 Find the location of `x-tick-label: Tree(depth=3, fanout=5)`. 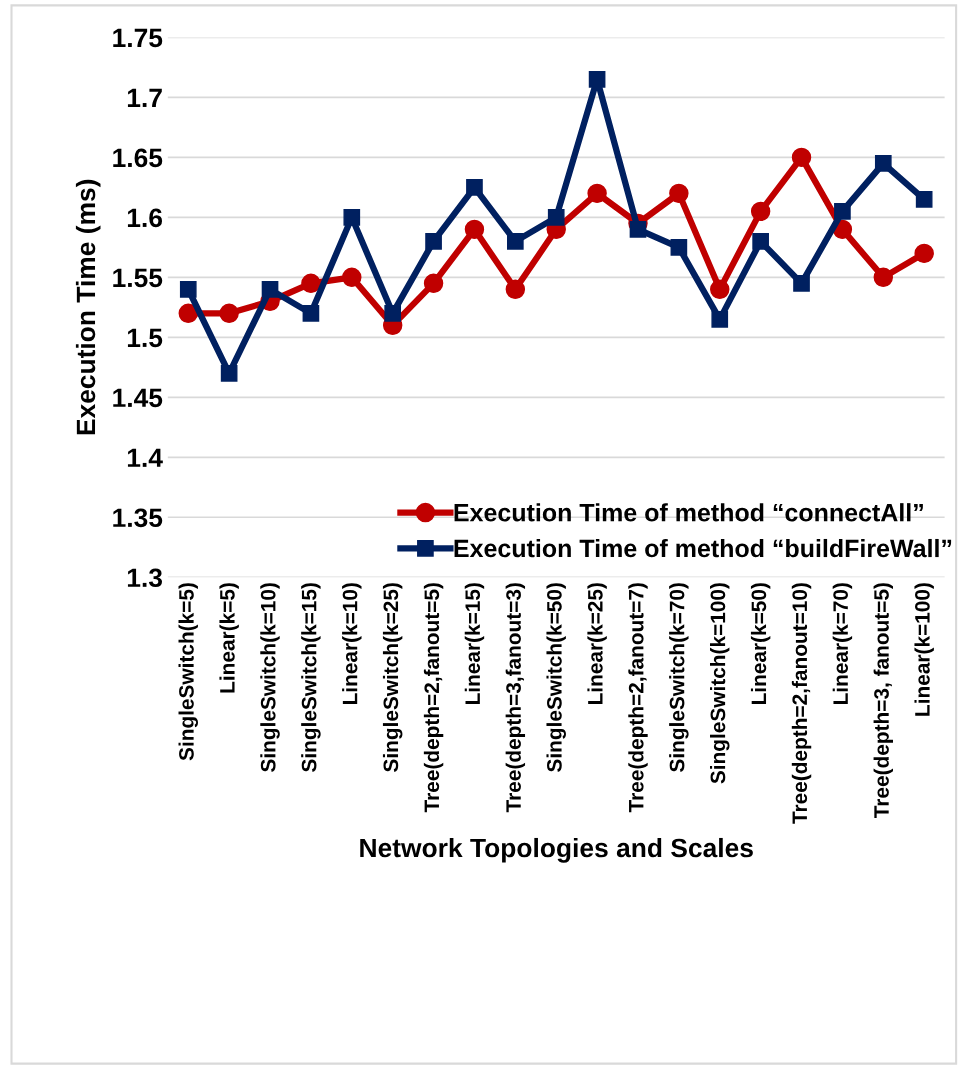

x-tick-label: Tree(depth=3, fanout=5) is located at coordinates (883, 701).